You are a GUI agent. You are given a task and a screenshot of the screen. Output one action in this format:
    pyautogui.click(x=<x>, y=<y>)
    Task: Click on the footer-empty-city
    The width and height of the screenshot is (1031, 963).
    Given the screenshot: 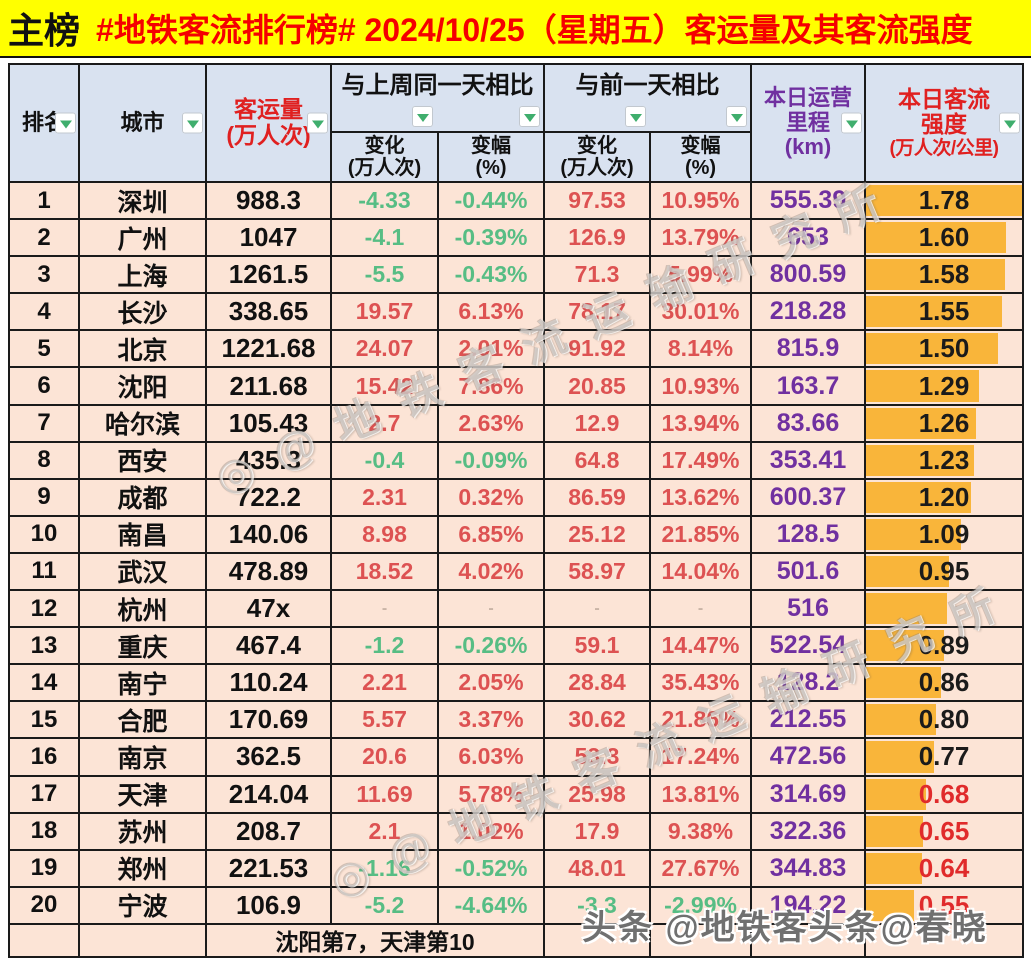 What is the action you would take?
    pyautogui.click(x=142, y=940)
    